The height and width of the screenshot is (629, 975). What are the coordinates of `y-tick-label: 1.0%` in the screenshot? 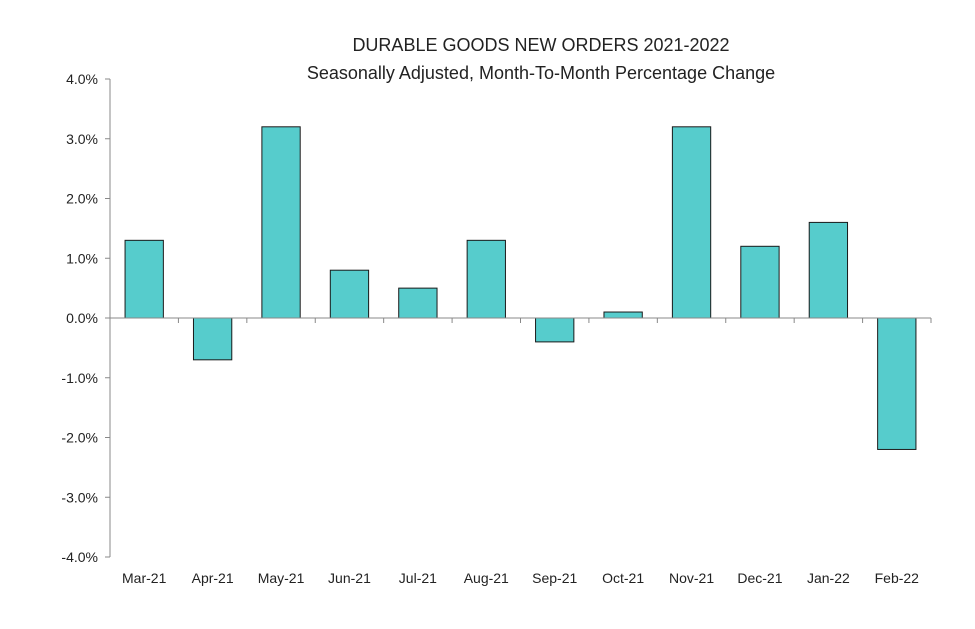 It's located at (82, 258).